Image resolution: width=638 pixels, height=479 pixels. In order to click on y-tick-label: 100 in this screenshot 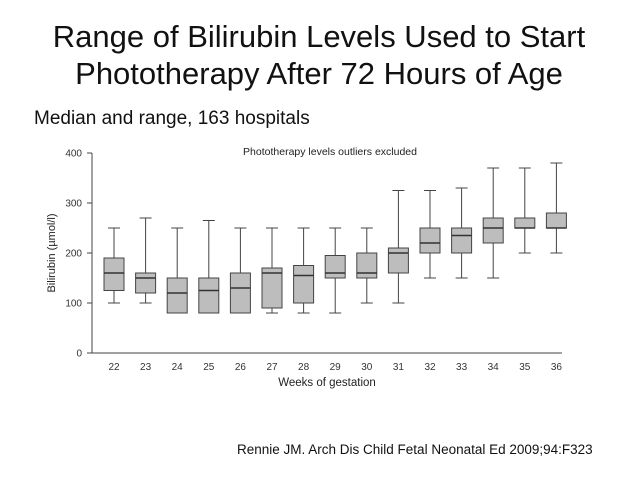, I will do `click(73, 304)`.